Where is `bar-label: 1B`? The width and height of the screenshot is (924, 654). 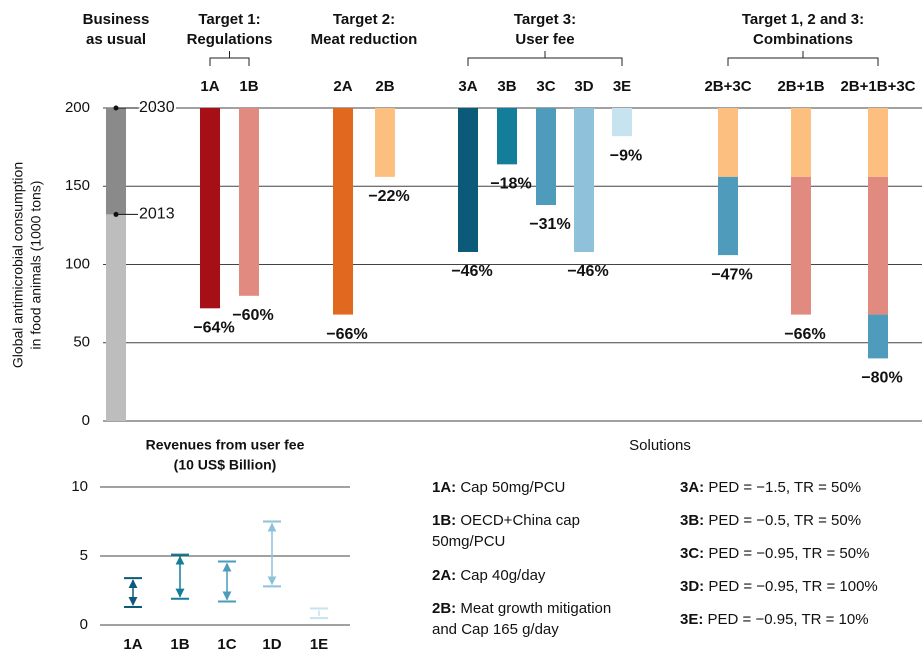 bar-label: 1B is located at coordinates (248, 86).